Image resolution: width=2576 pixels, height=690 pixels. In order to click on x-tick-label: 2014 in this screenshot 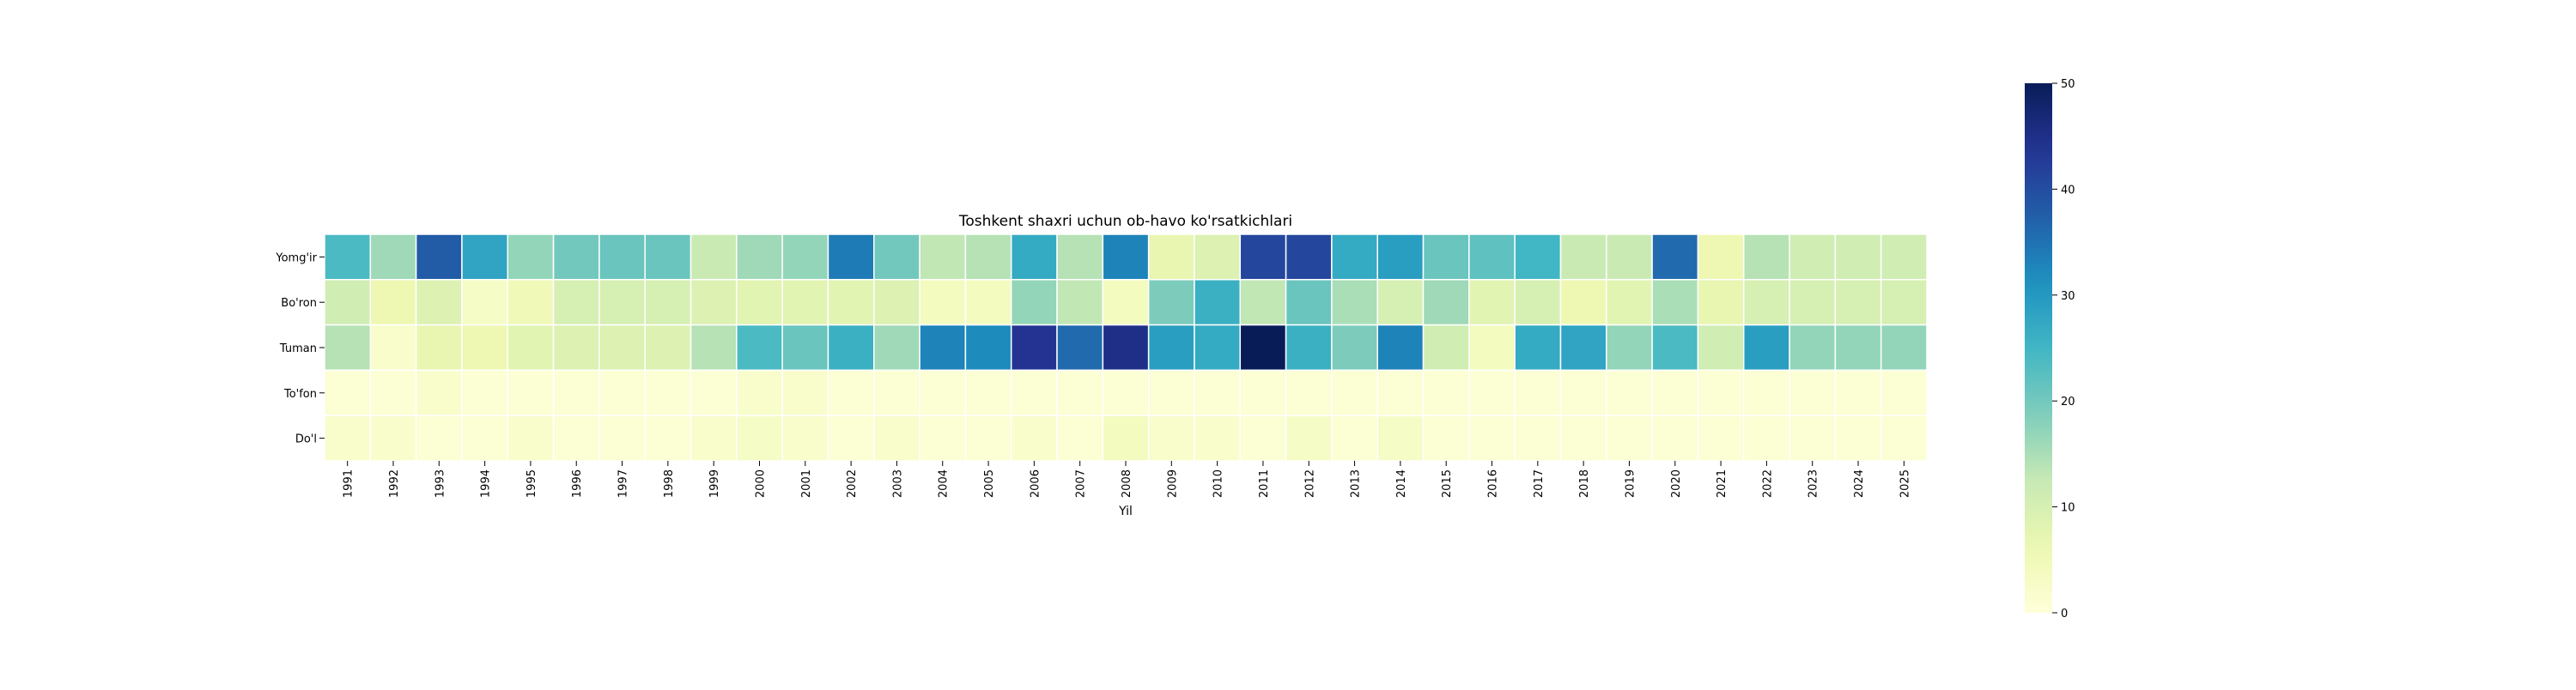, I will do `click(1401, 483)`.